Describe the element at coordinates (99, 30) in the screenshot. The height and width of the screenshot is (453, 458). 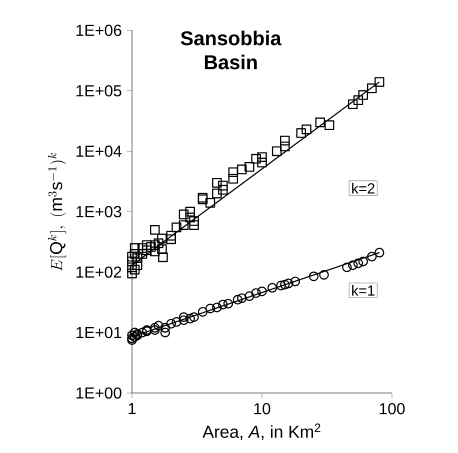
I see `y-tick-label: 1E+06` at that location.